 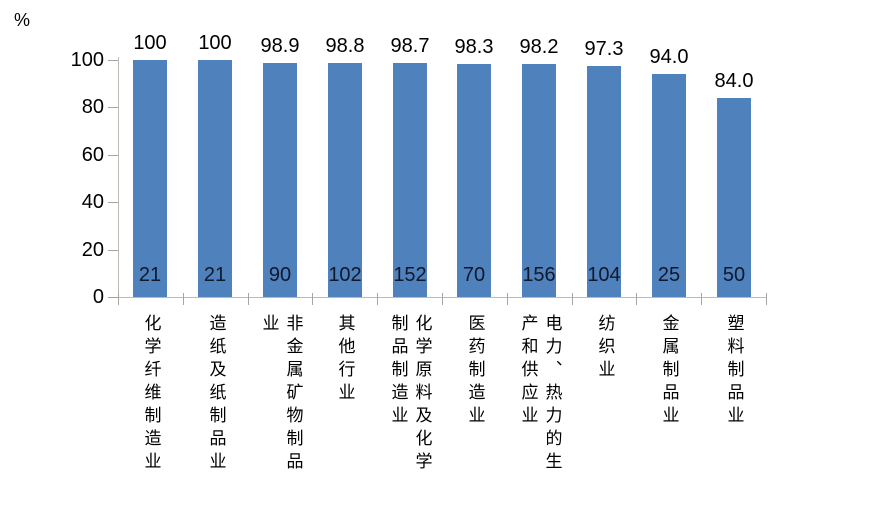 I want to click on x-axis-line, so click(x=439, y=297).